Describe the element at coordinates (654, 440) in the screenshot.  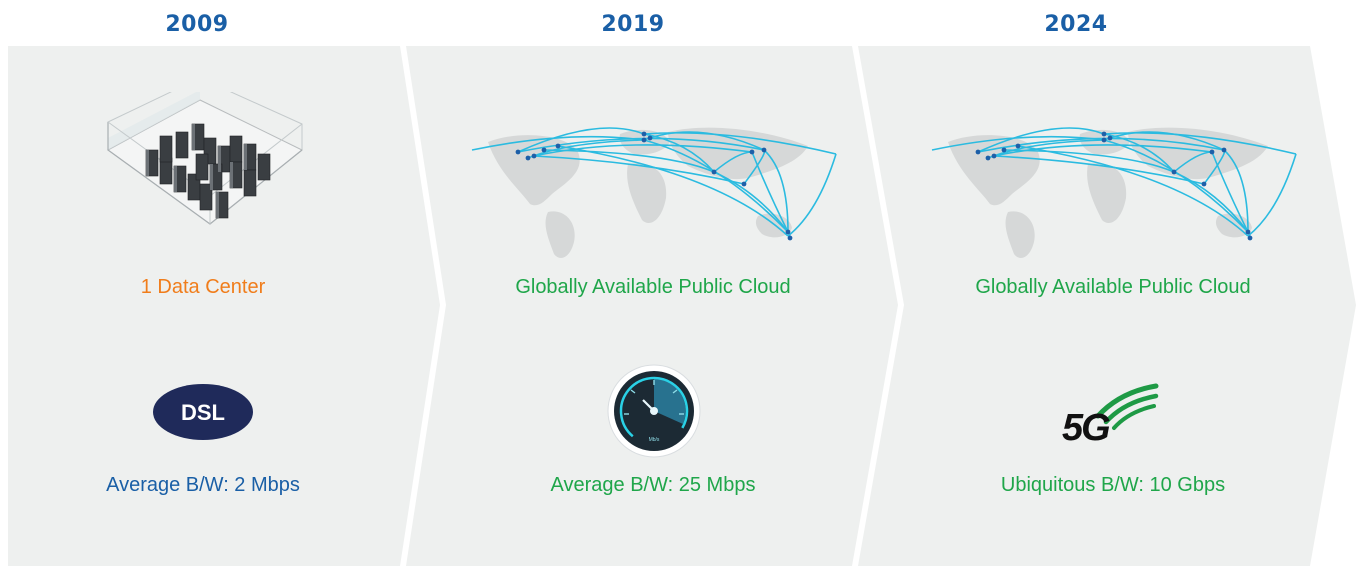
I see `gauge-unit-text: Mb/s` at that location.